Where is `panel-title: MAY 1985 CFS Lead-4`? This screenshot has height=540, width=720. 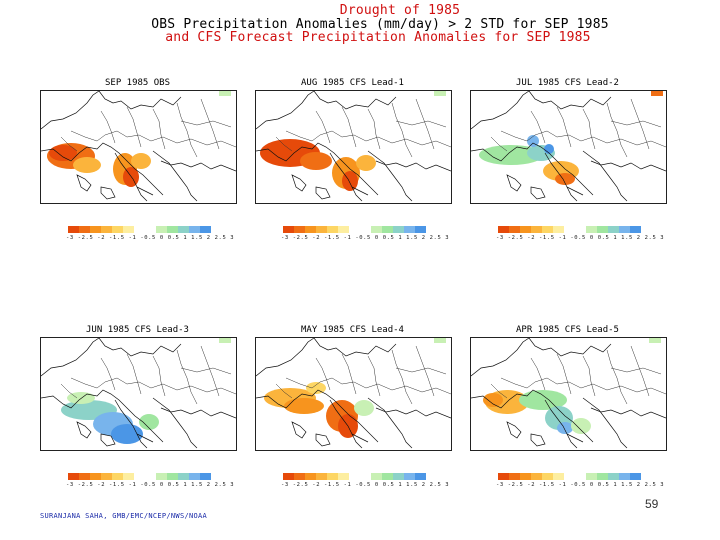
panel-title: MAY 1985 CFS Lead-4 is located at coordinates (352, 330).